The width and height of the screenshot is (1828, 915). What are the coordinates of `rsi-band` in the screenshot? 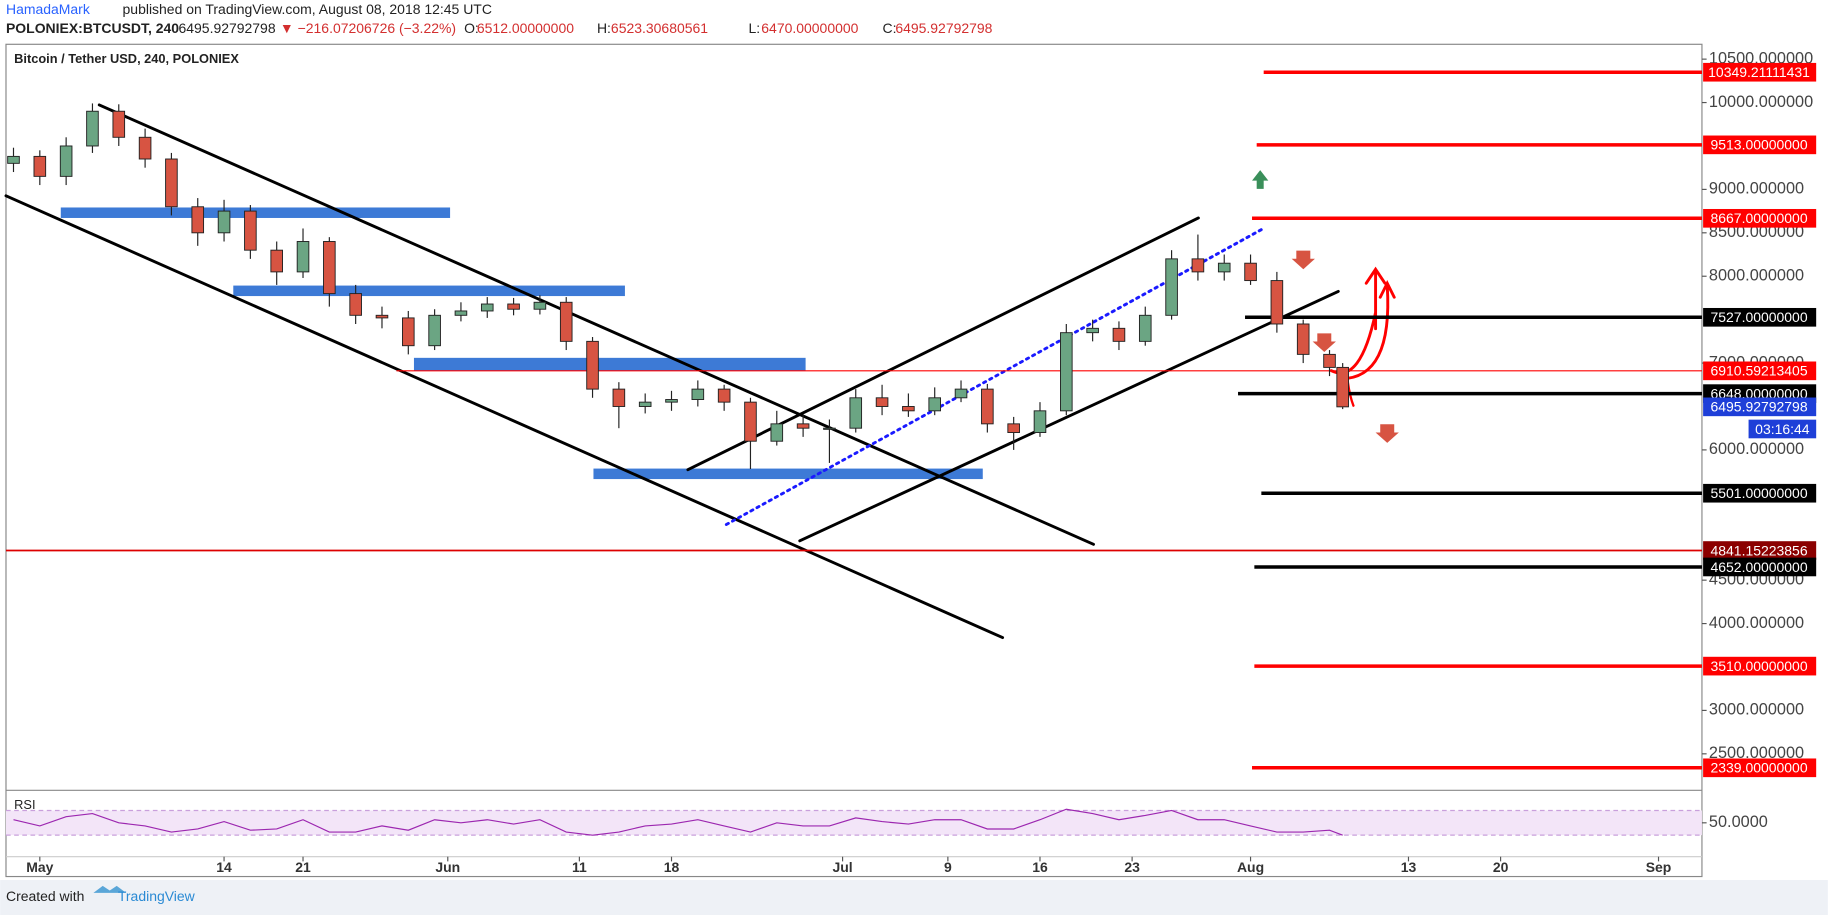 It's located at (853, 823).